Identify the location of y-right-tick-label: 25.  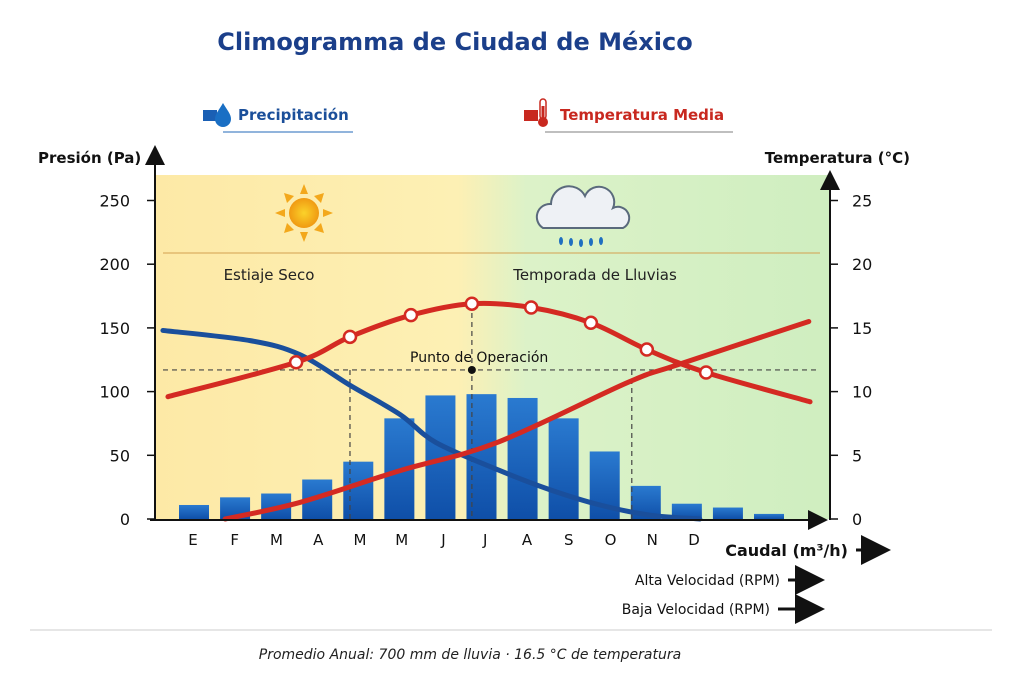
(862, 201).